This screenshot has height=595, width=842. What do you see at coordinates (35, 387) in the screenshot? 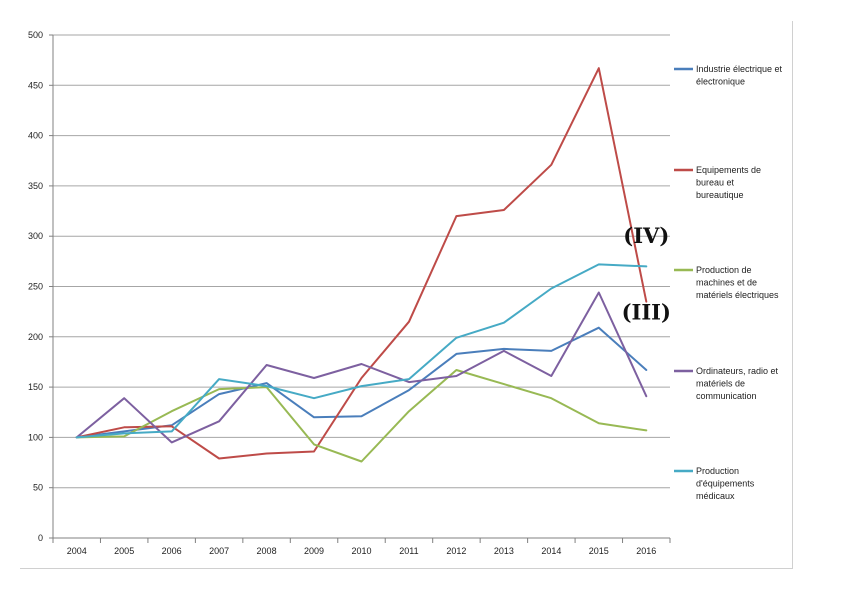
I see `y-tick-label: 150` at bounding box center [35, 387].